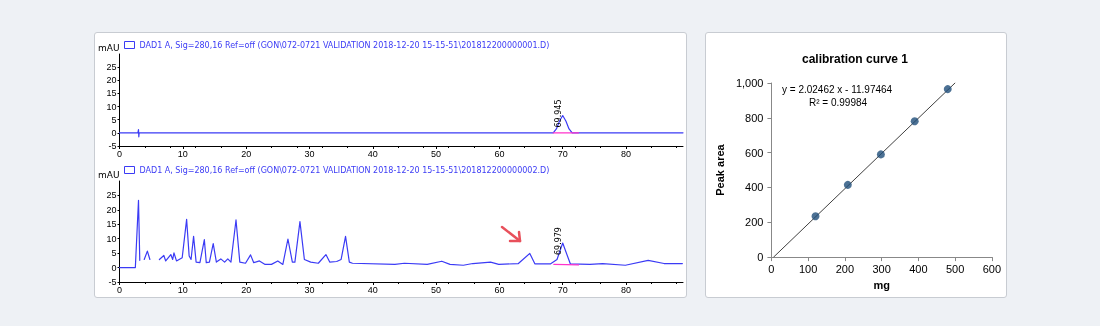 This screenshot has width=1100, height=326. I want to click on legend-label: DAD1 A, Sig=280,16 Ref=off (GON\072-0721 VALIDATION 2018-12-20 15-15-51\201812200000001.D), so click(344, 45).